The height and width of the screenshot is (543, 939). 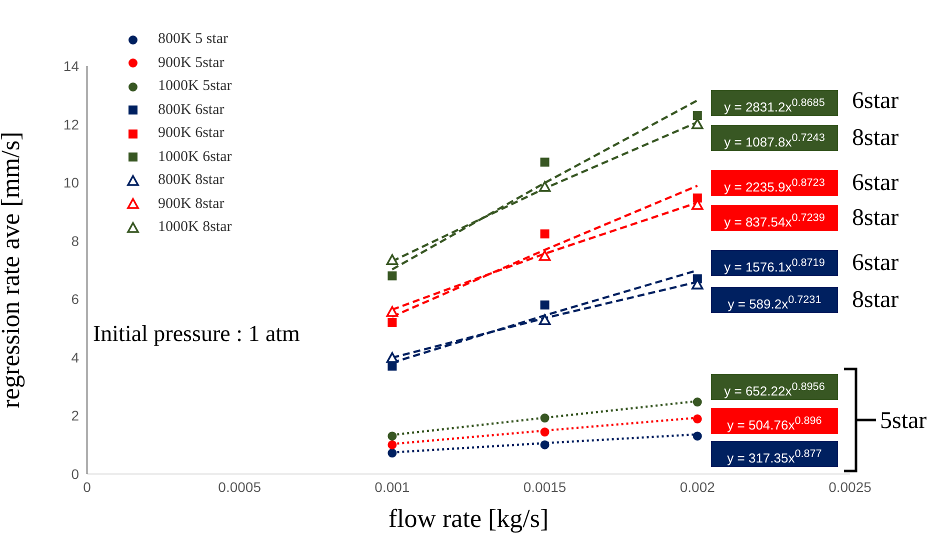 What do you see at coordinates (774, 300) in the screenshot?
I see `annotation: y = 589.2x$^{0.7231}$` at bounding box center [774, 300].